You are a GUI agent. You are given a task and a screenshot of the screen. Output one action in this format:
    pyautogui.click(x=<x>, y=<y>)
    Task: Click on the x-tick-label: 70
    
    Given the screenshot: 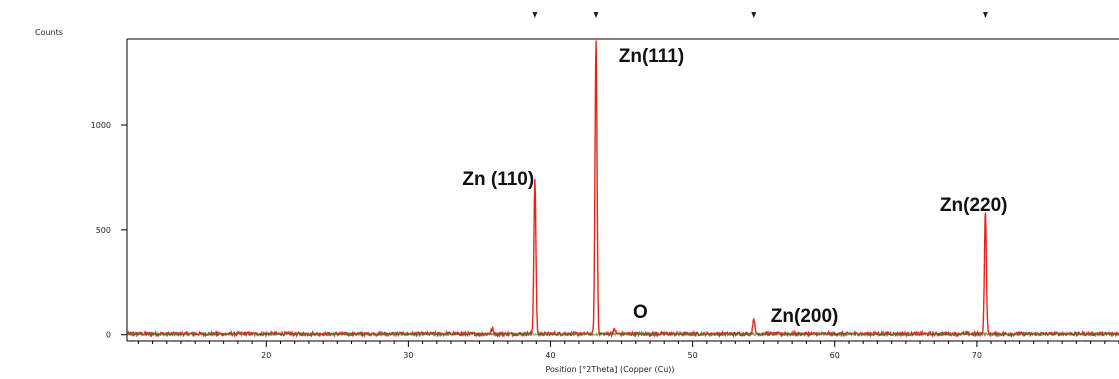 What is the action you would take?
    pyautogui.click(x=977, y=355)
    